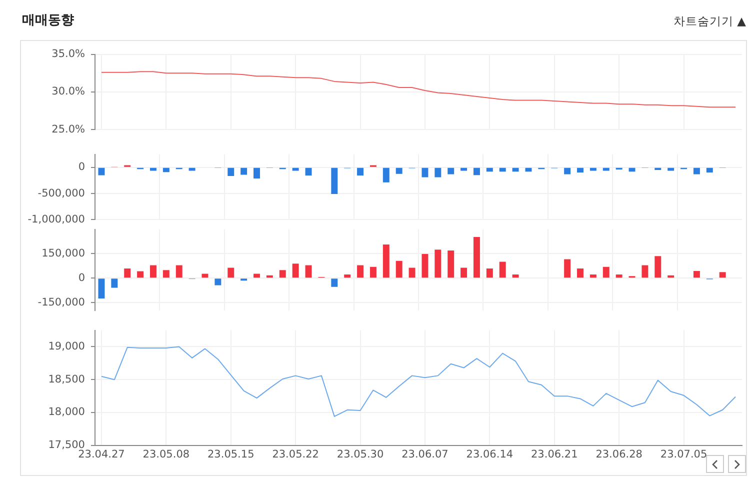 This screenshot has width=754, height=488. What do you see at coordinates (710, 21) in the screenshot?
I see `text: 차트숨기기 ▲` at bounding box center [710, 21].